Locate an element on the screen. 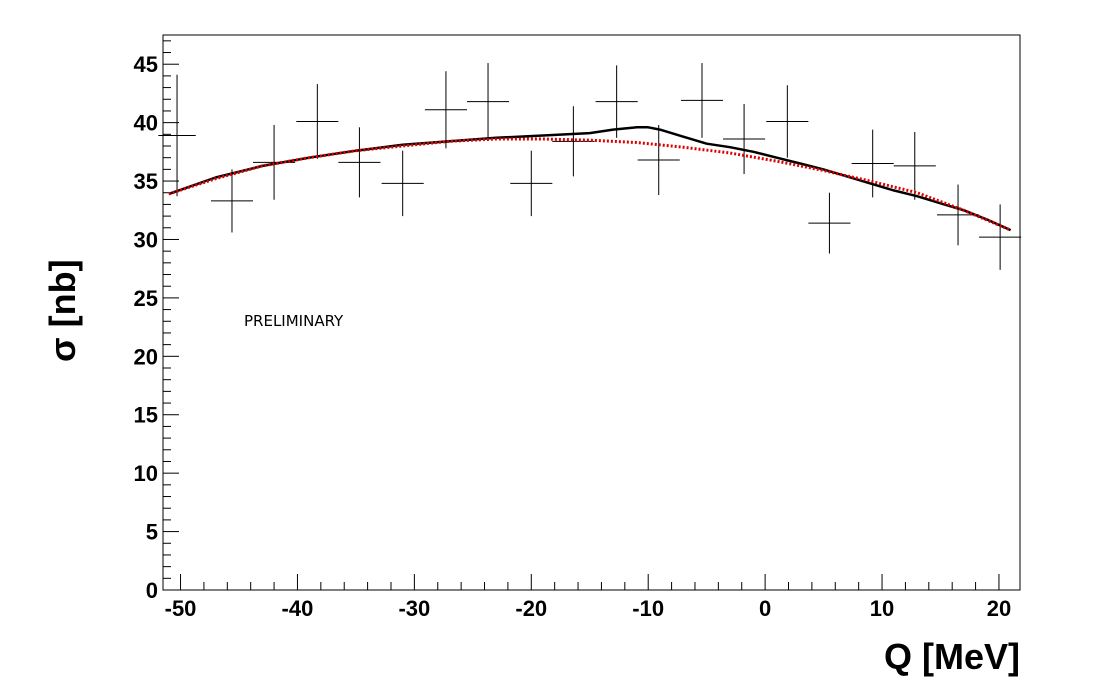 This screenshot has height=692, width=1096. y-tick-label: 35 is located at coordinates (146, 181).